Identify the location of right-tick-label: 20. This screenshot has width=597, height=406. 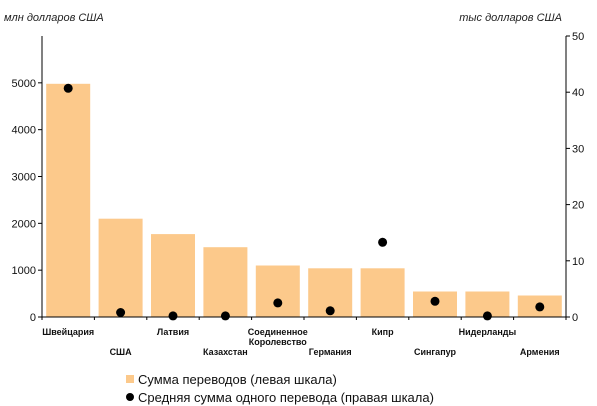
(578, 206).